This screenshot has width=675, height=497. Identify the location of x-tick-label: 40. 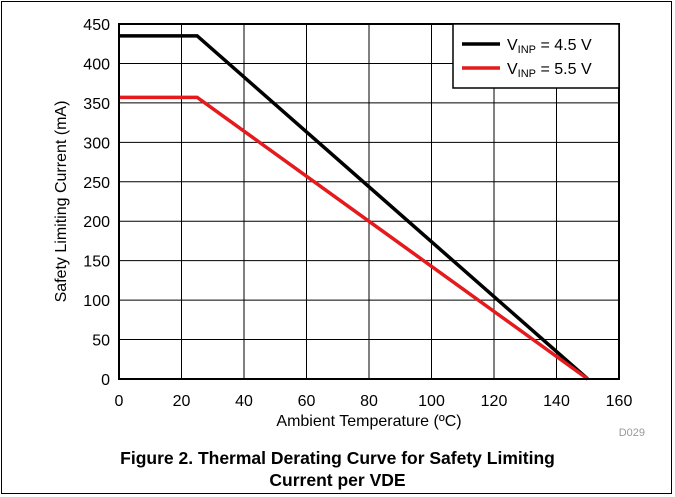
(244, 401).